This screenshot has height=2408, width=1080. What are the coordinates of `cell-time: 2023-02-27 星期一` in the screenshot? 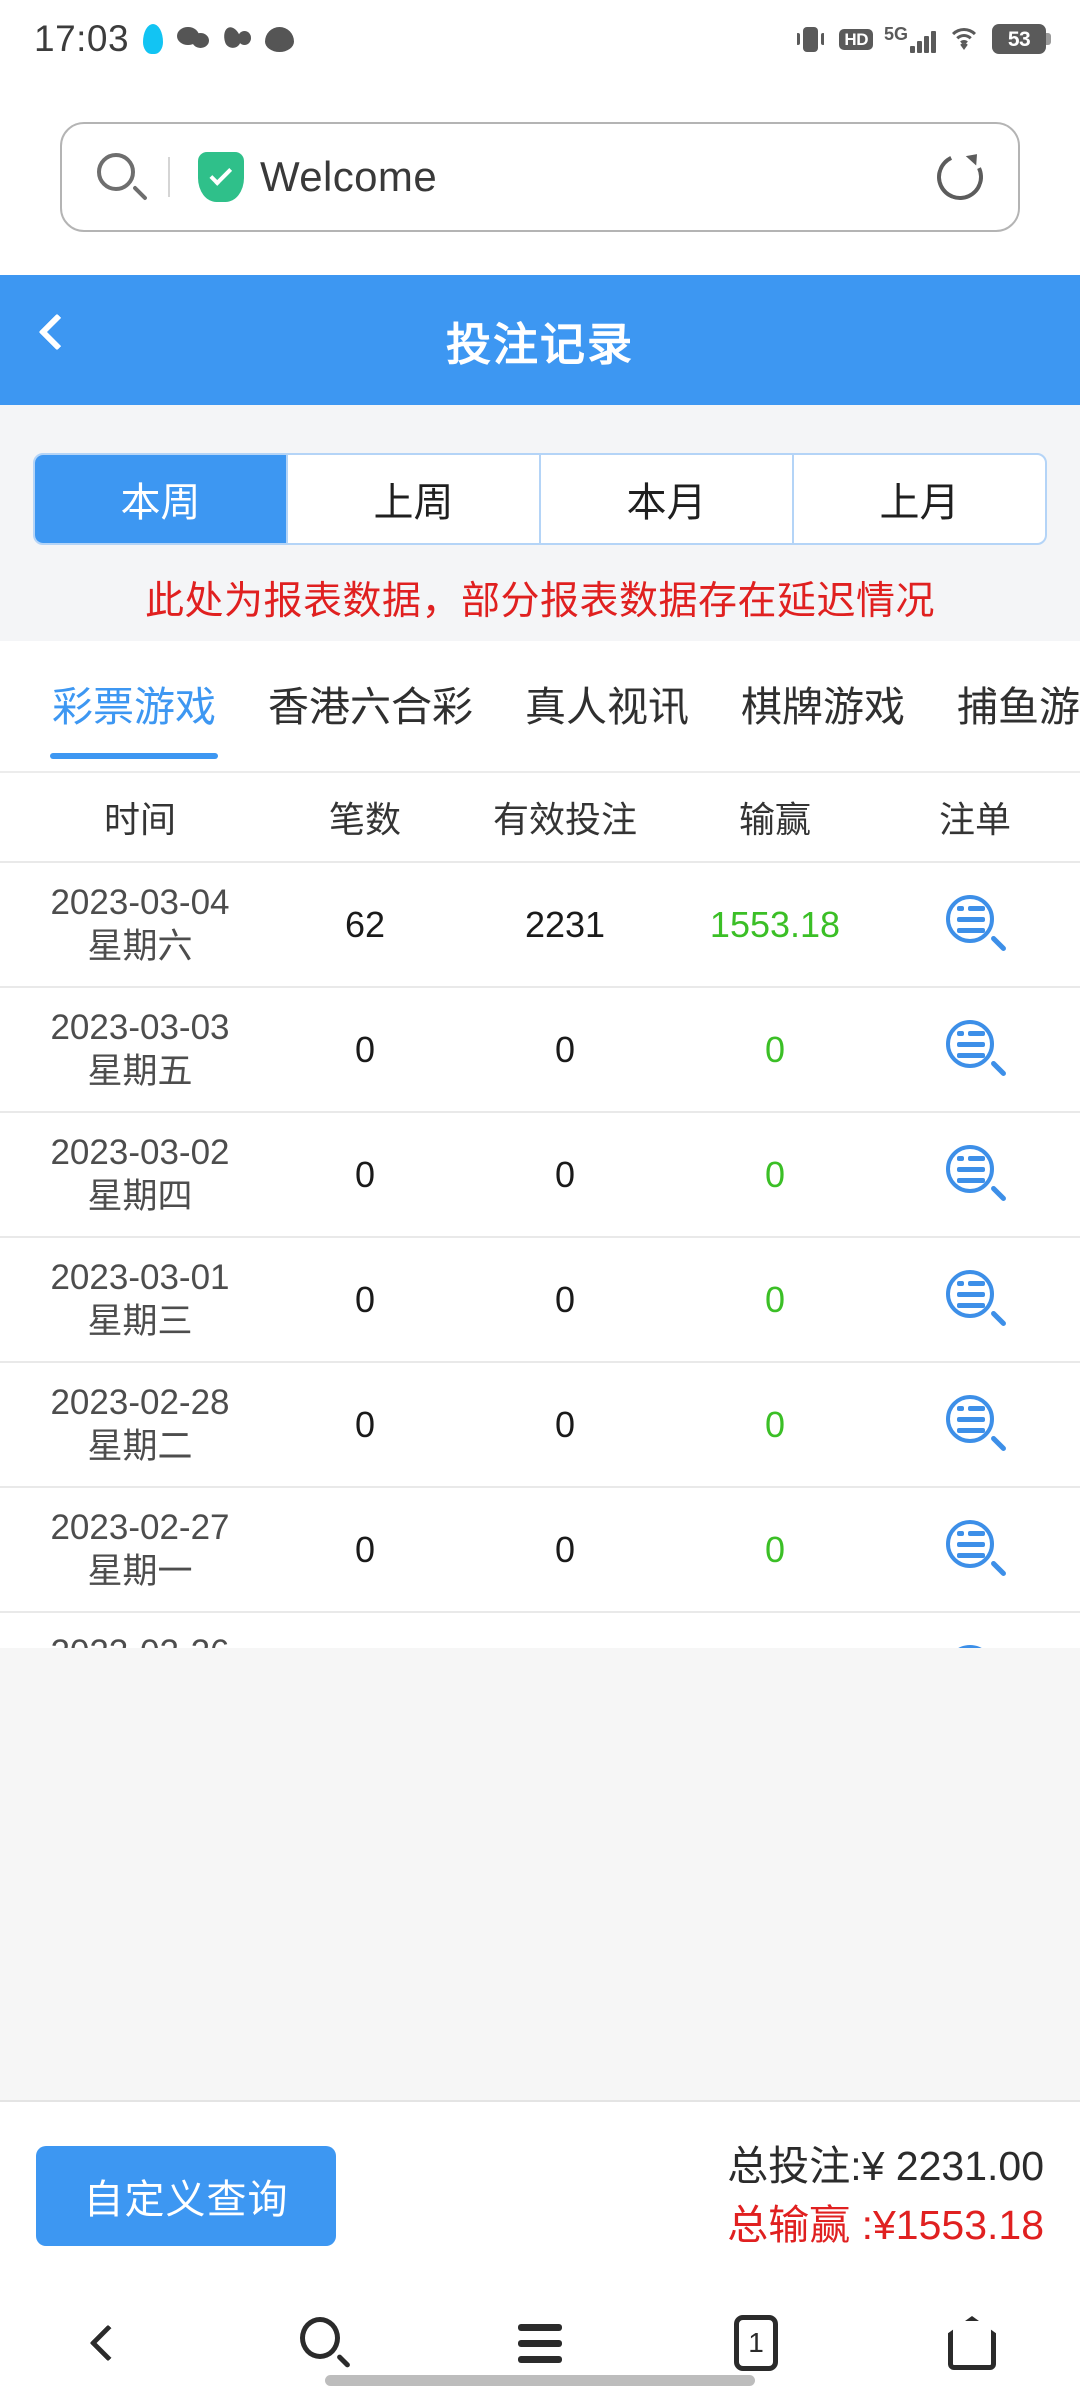 It's located at (140, 1550).